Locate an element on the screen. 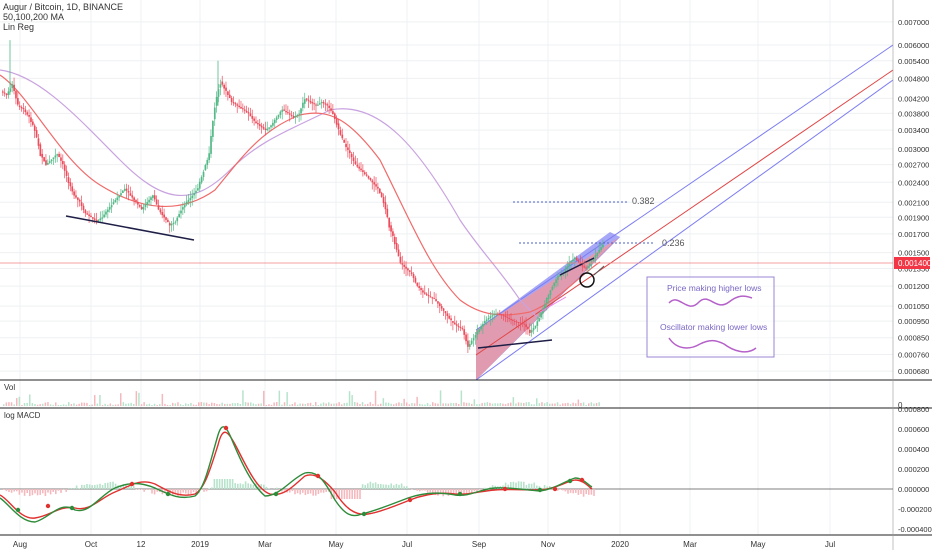 The height and width of the screenshot is (550, 932). annotation-box is located at coordinates (710, 317).